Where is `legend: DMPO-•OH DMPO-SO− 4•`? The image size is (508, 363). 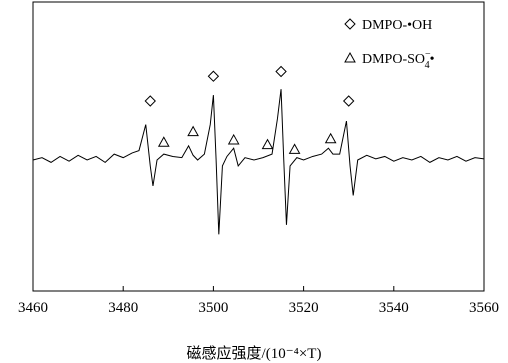
legend: DMPO-•OH DMPO-SO− 4• is located at coordinates (389, 44).